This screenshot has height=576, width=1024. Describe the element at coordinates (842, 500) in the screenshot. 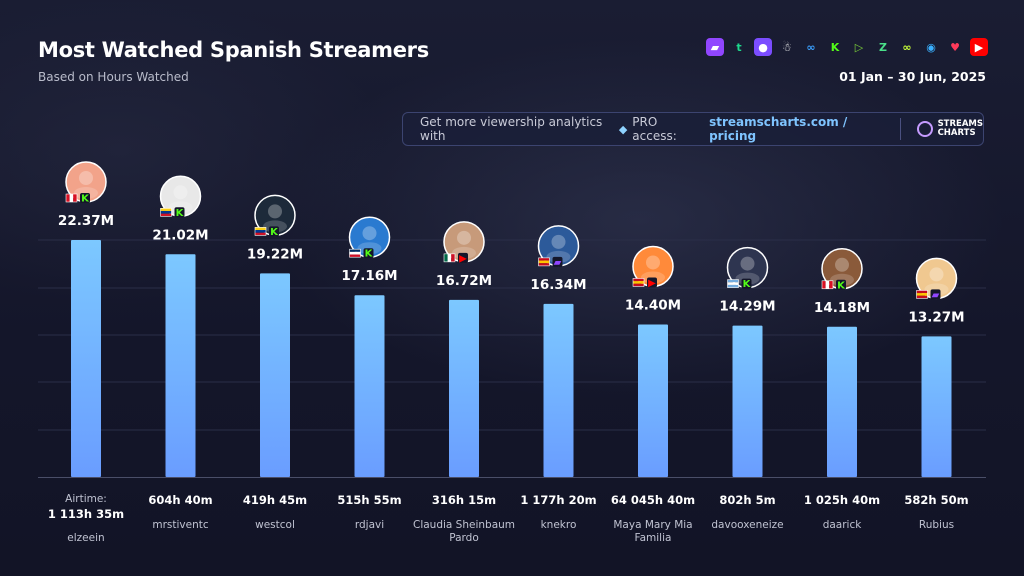

I see `airtime-value: 1 025h 40m` at that location.